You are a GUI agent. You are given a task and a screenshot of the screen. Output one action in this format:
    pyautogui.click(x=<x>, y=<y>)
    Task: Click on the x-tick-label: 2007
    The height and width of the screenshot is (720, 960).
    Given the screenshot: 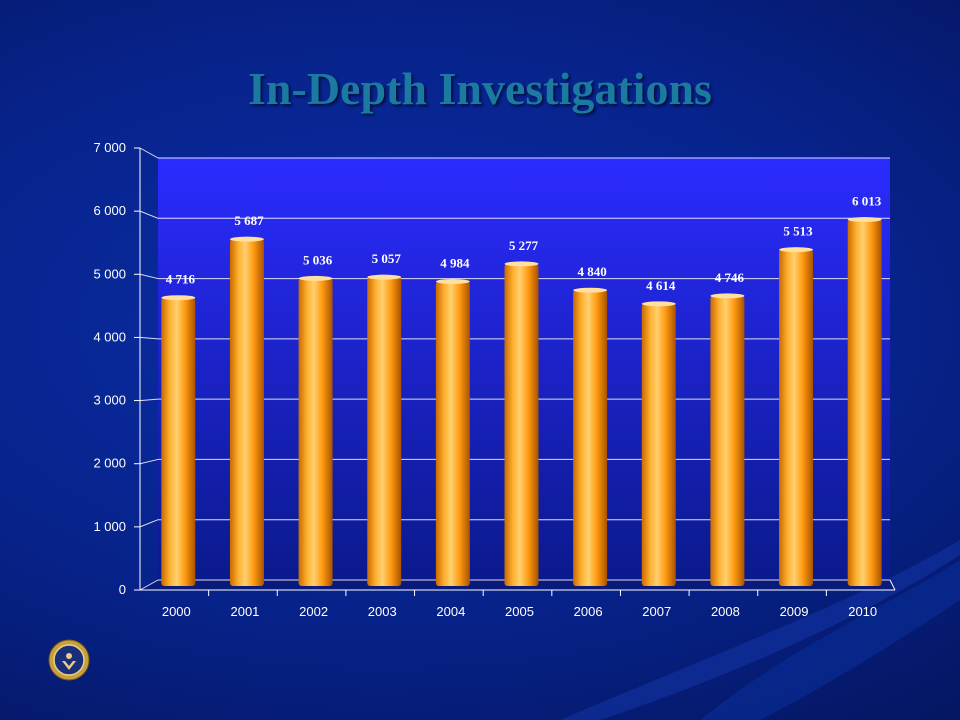 What is the action you would take?
    pyautogui.click(x=656, y=611)
    